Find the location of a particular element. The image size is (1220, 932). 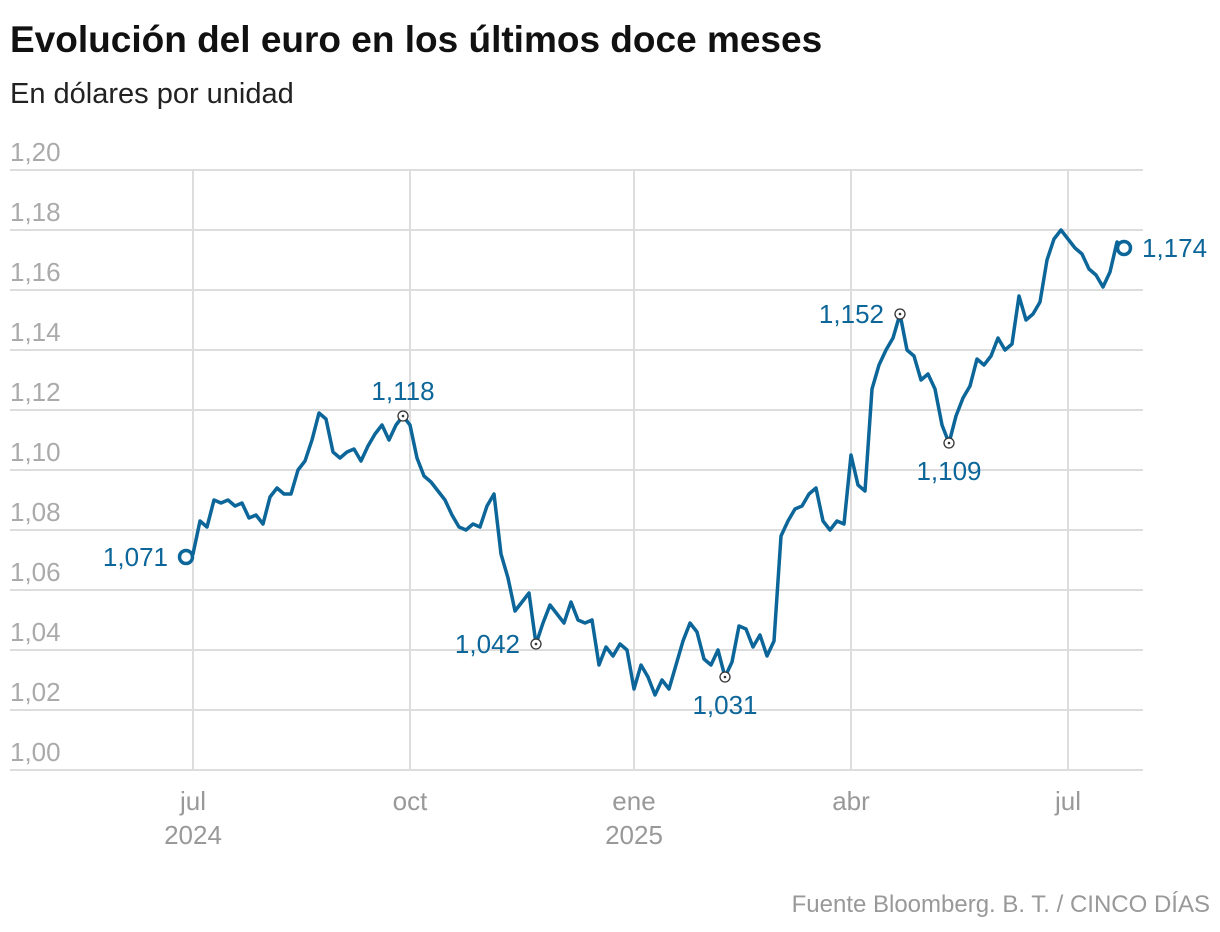

value-label: 1,031 is located at coordinates (724, 705).